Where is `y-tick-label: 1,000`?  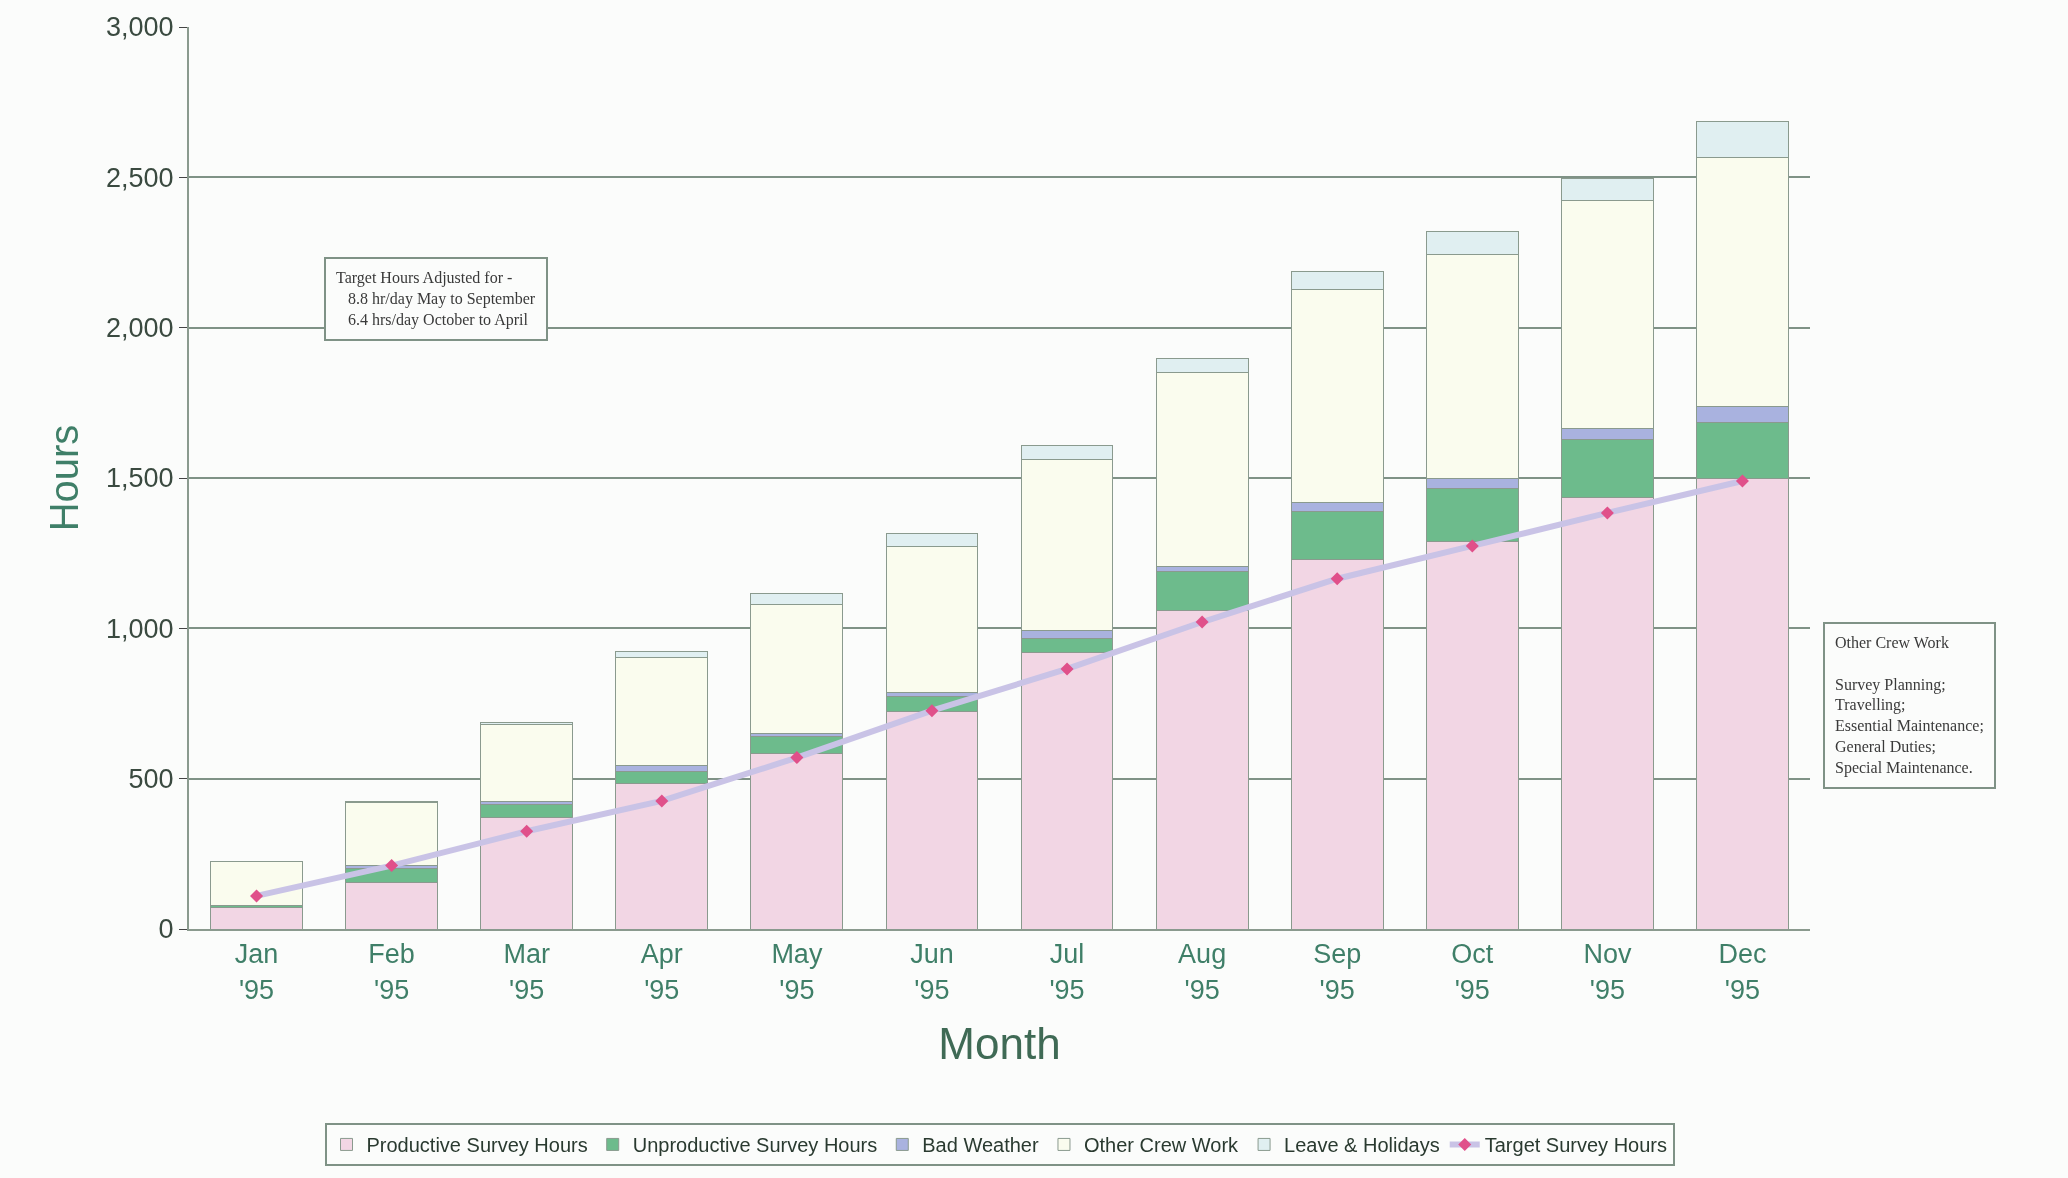 y-tick-label: 1,000 is located at coordinates (140, 628).